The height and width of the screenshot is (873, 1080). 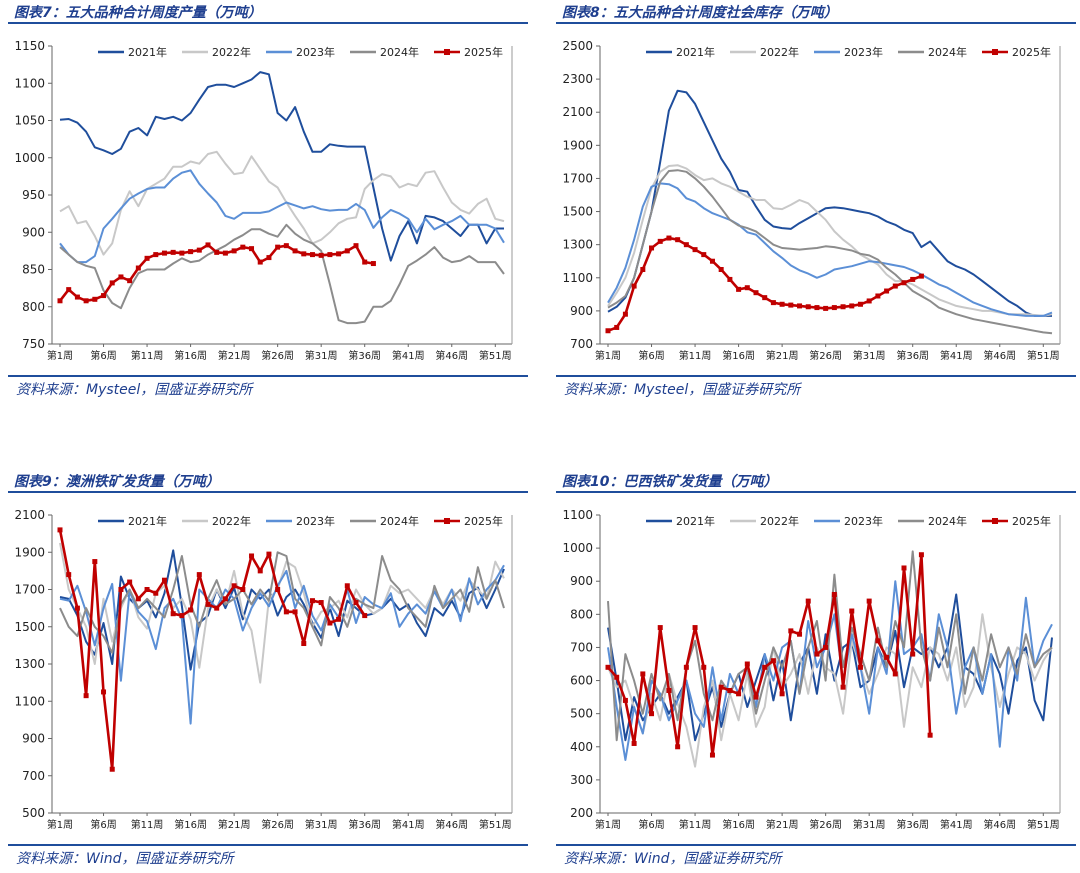 What do you see at coordinates (816, 492) in the screenshot?
I see `top-rule` at bounding box center [816, 492].